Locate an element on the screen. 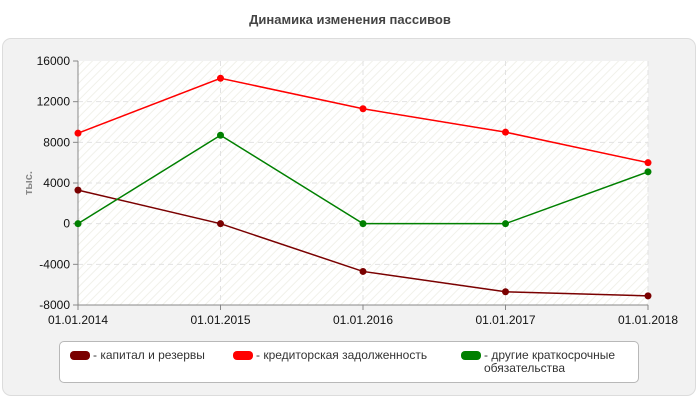 This screenshot has width=700, height=400. chart-title: Динамика изменения пассивов is located at coordinates (350, 19).